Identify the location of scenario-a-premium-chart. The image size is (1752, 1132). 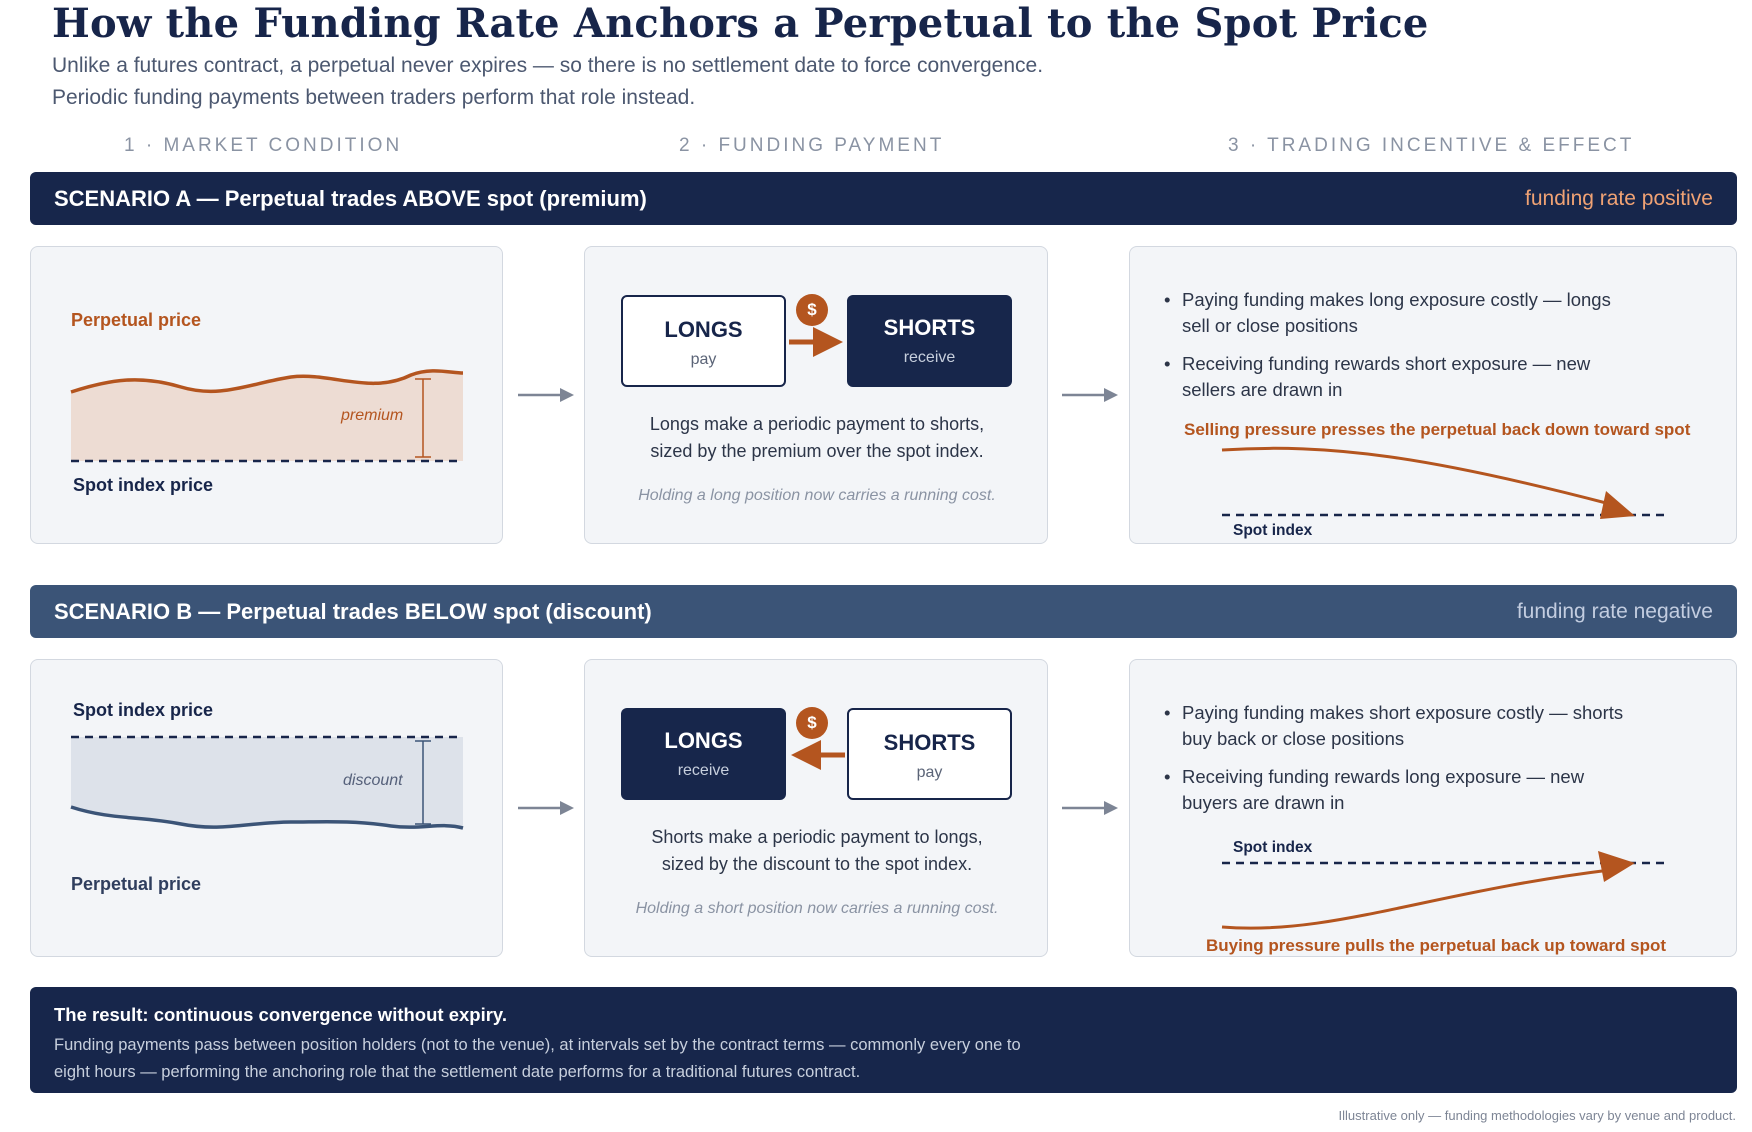
(267, 416).